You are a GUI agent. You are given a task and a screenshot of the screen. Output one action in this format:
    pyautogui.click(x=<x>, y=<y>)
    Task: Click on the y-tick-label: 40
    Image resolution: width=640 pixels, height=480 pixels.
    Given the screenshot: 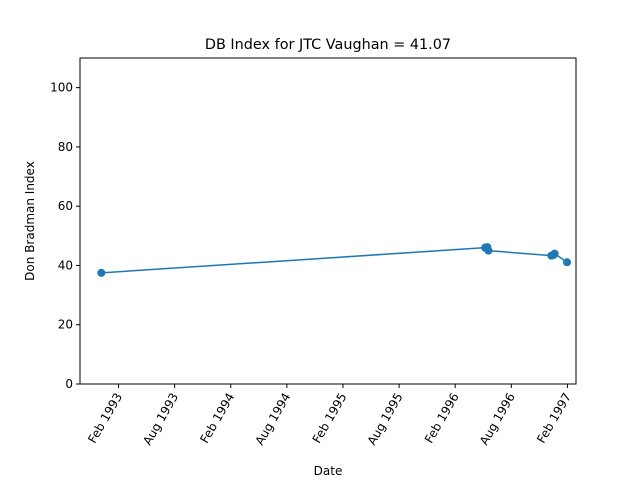 What is the action you would take?
    pyautogui.click(x=65, y=265)
    